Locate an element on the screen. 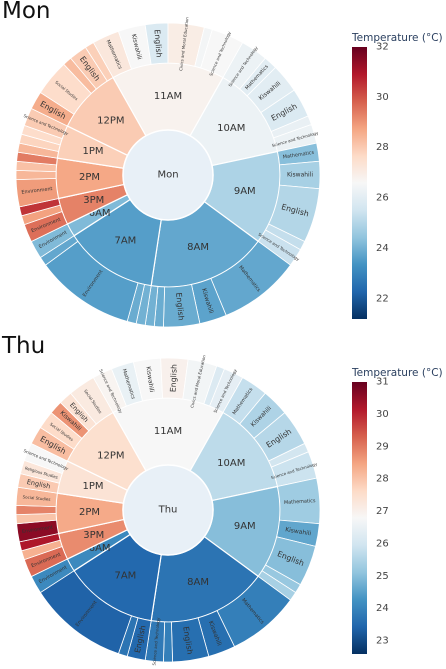  center-label: Mon is located at coordinates (167, 175).